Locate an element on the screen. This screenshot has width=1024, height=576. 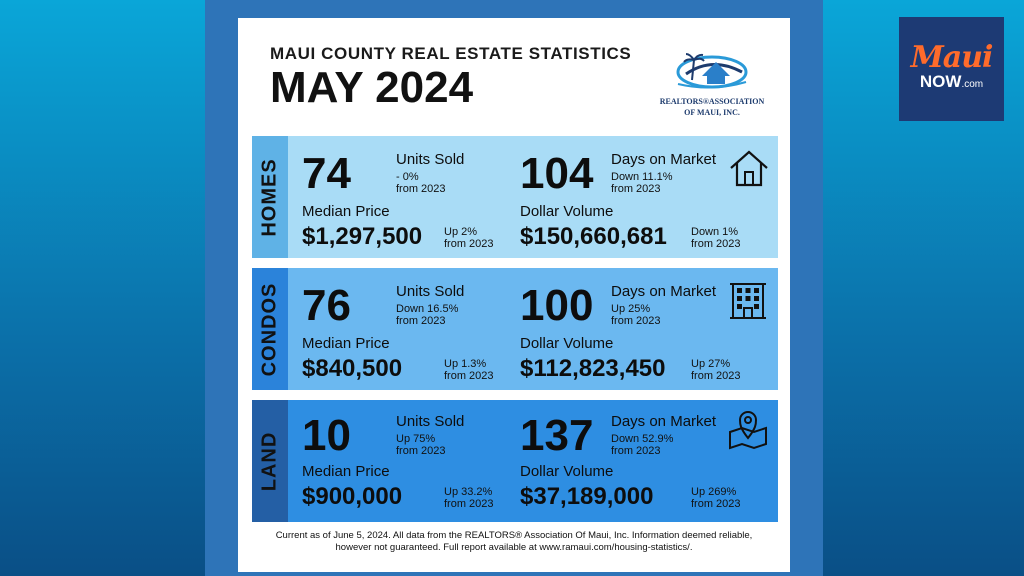
condos-dom-value: 100 is located at coordinates (557, 305).